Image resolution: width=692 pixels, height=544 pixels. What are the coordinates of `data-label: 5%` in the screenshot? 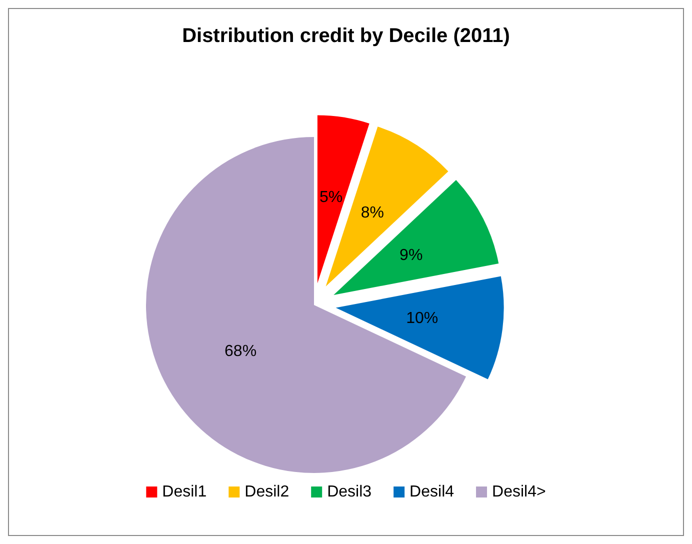 It's located at (331, 197).